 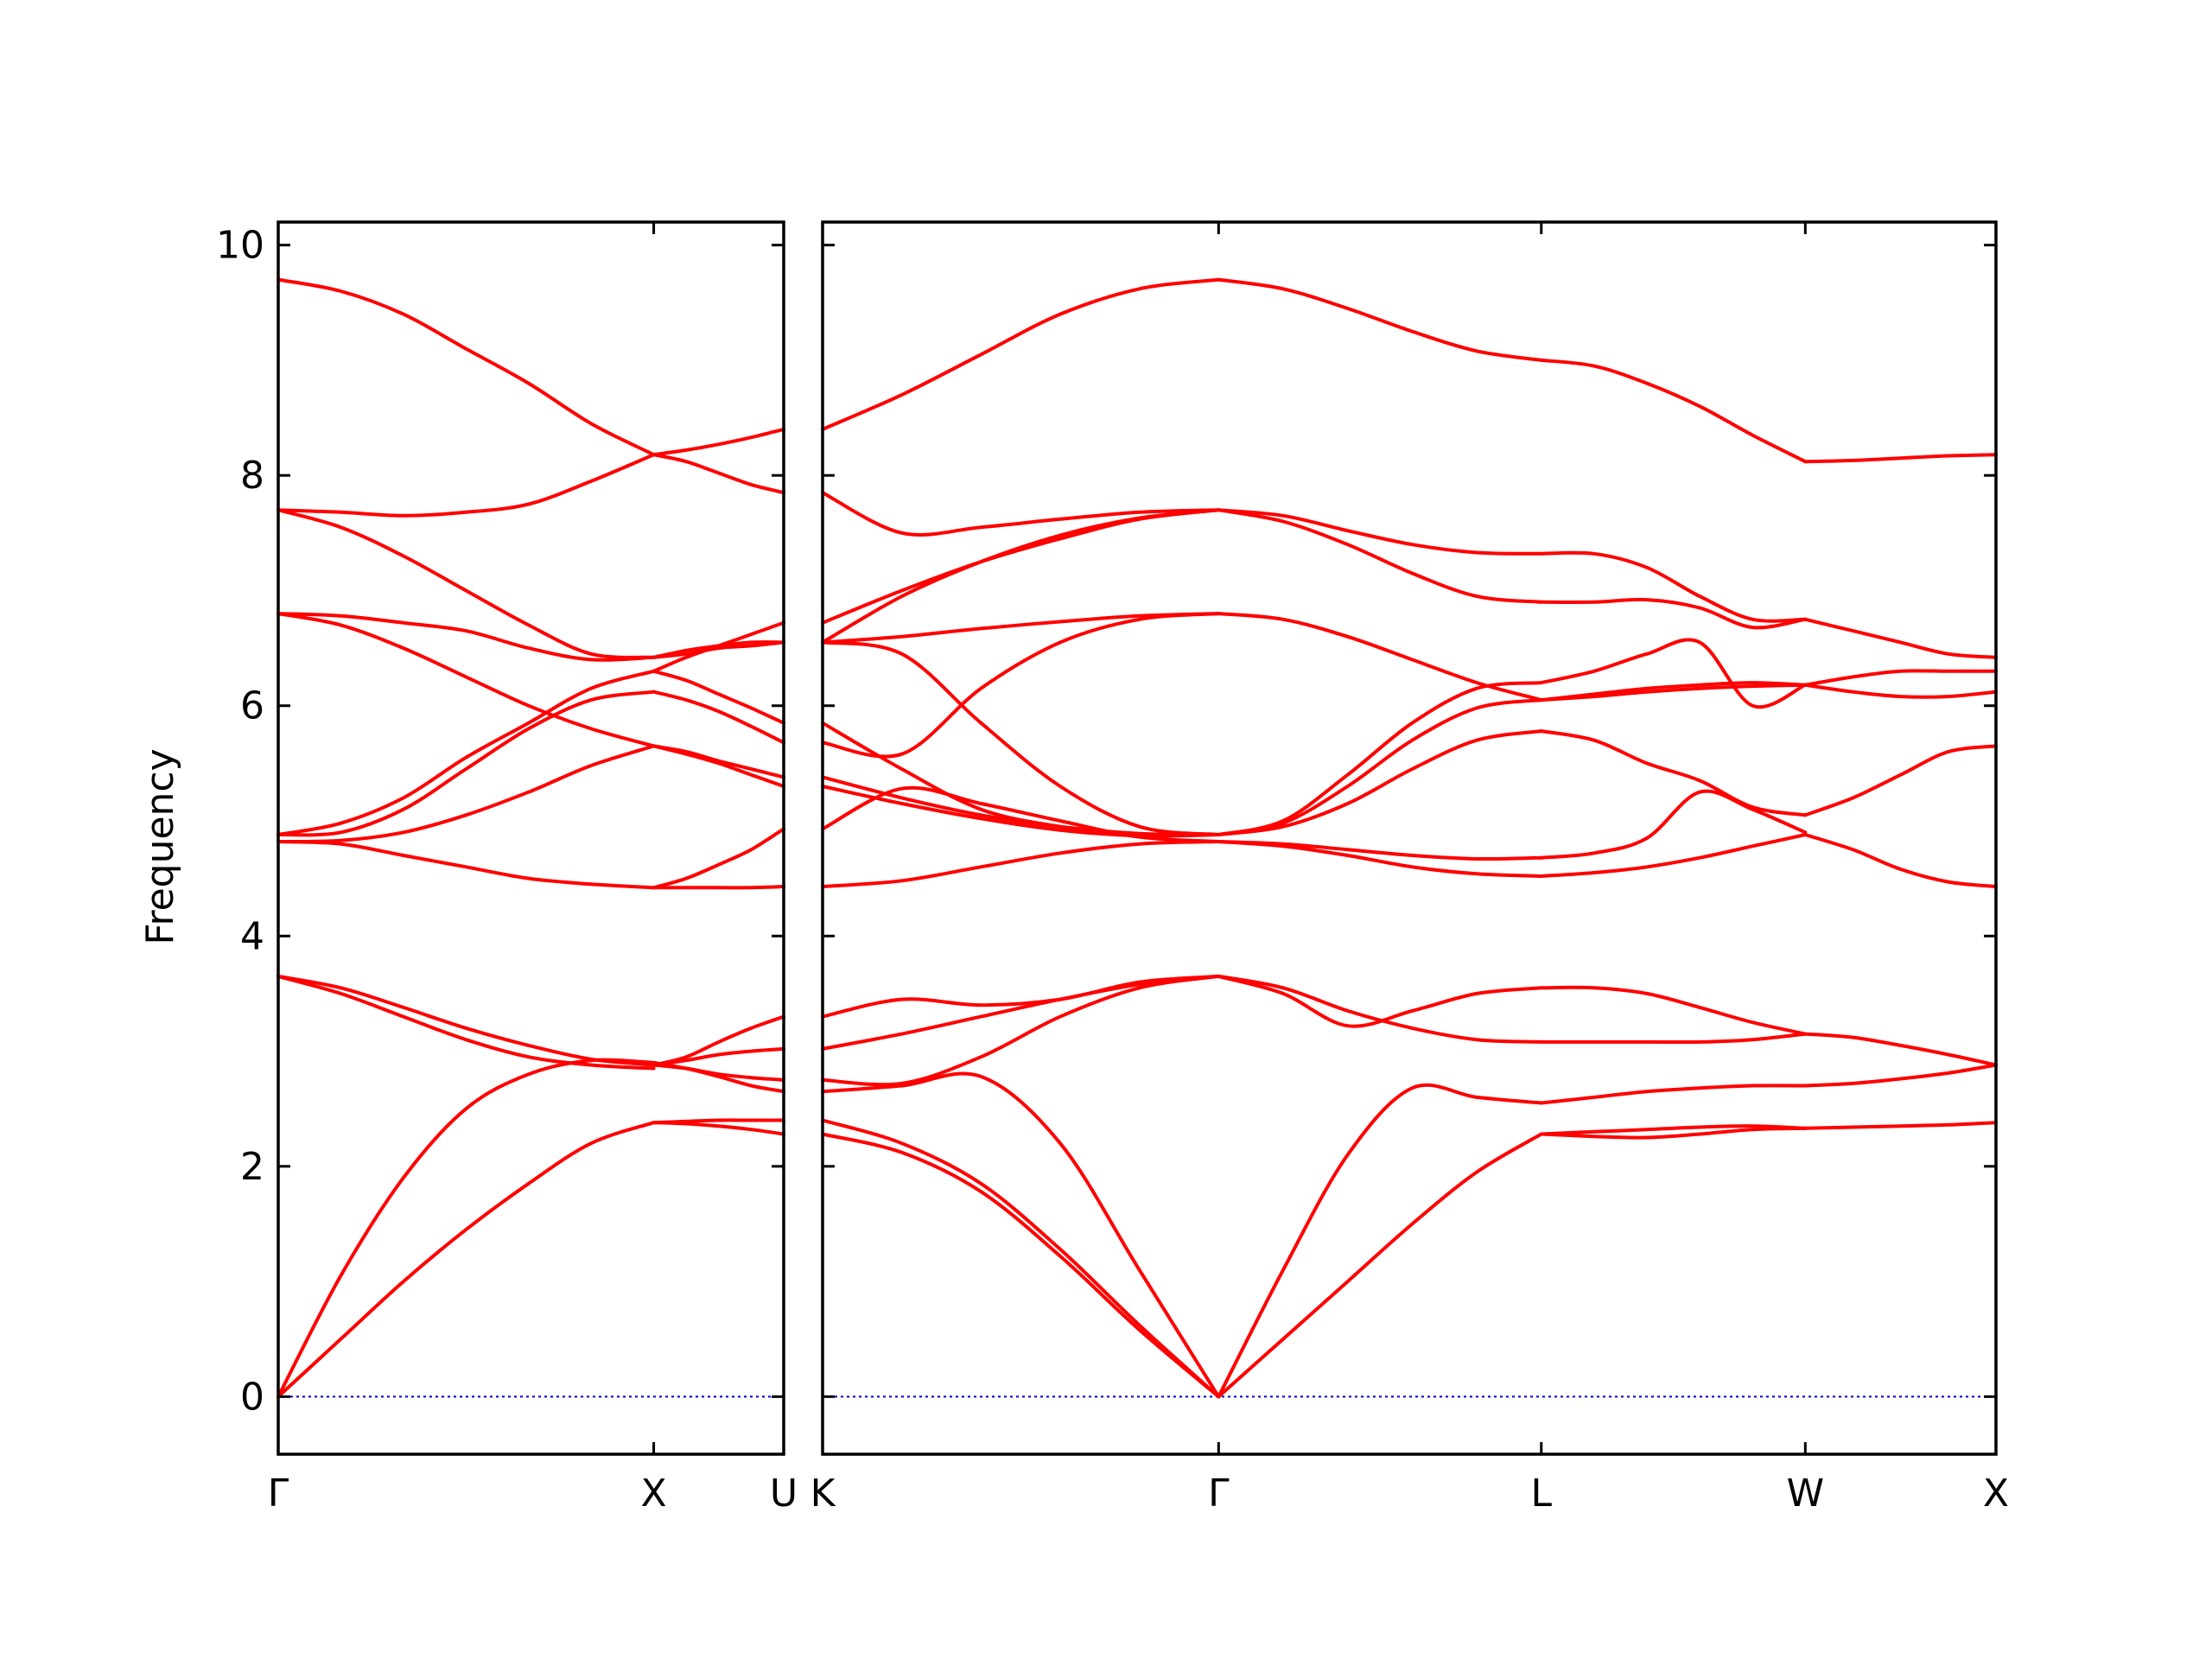 What do you see at coordinates (240, 246) in the screenshot?
I see `y-tick-label: 10` at bounding box center [240, 246].